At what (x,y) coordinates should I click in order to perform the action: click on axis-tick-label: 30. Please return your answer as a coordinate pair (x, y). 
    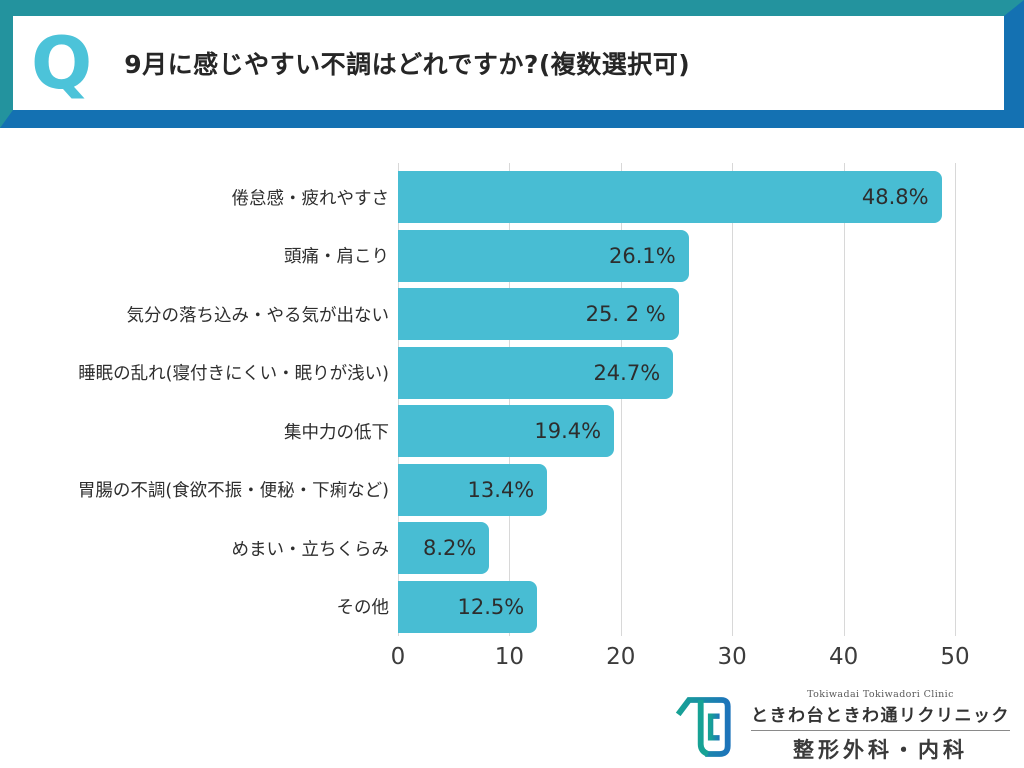
    Looking at the image, I should click on (732, 657).